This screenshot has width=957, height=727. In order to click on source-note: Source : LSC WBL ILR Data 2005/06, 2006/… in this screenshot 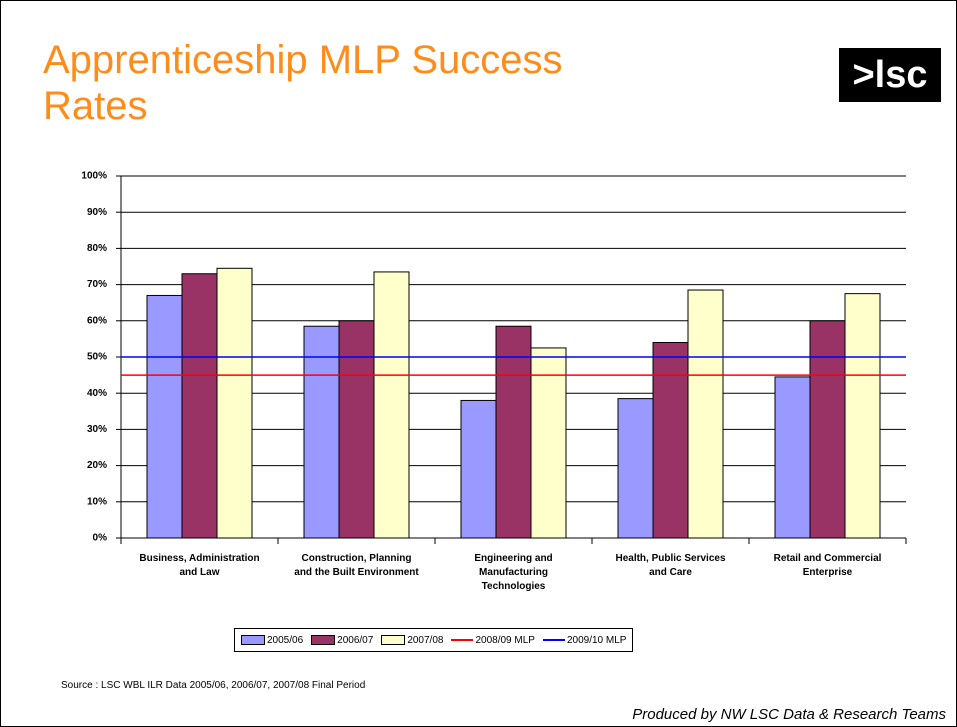, I will do `click(213, 685)`.